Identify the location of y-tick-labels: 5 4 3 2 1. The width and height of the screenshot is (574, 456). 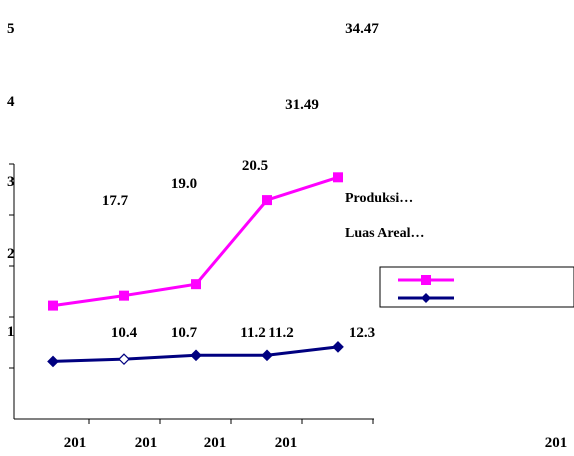
(11, 180).